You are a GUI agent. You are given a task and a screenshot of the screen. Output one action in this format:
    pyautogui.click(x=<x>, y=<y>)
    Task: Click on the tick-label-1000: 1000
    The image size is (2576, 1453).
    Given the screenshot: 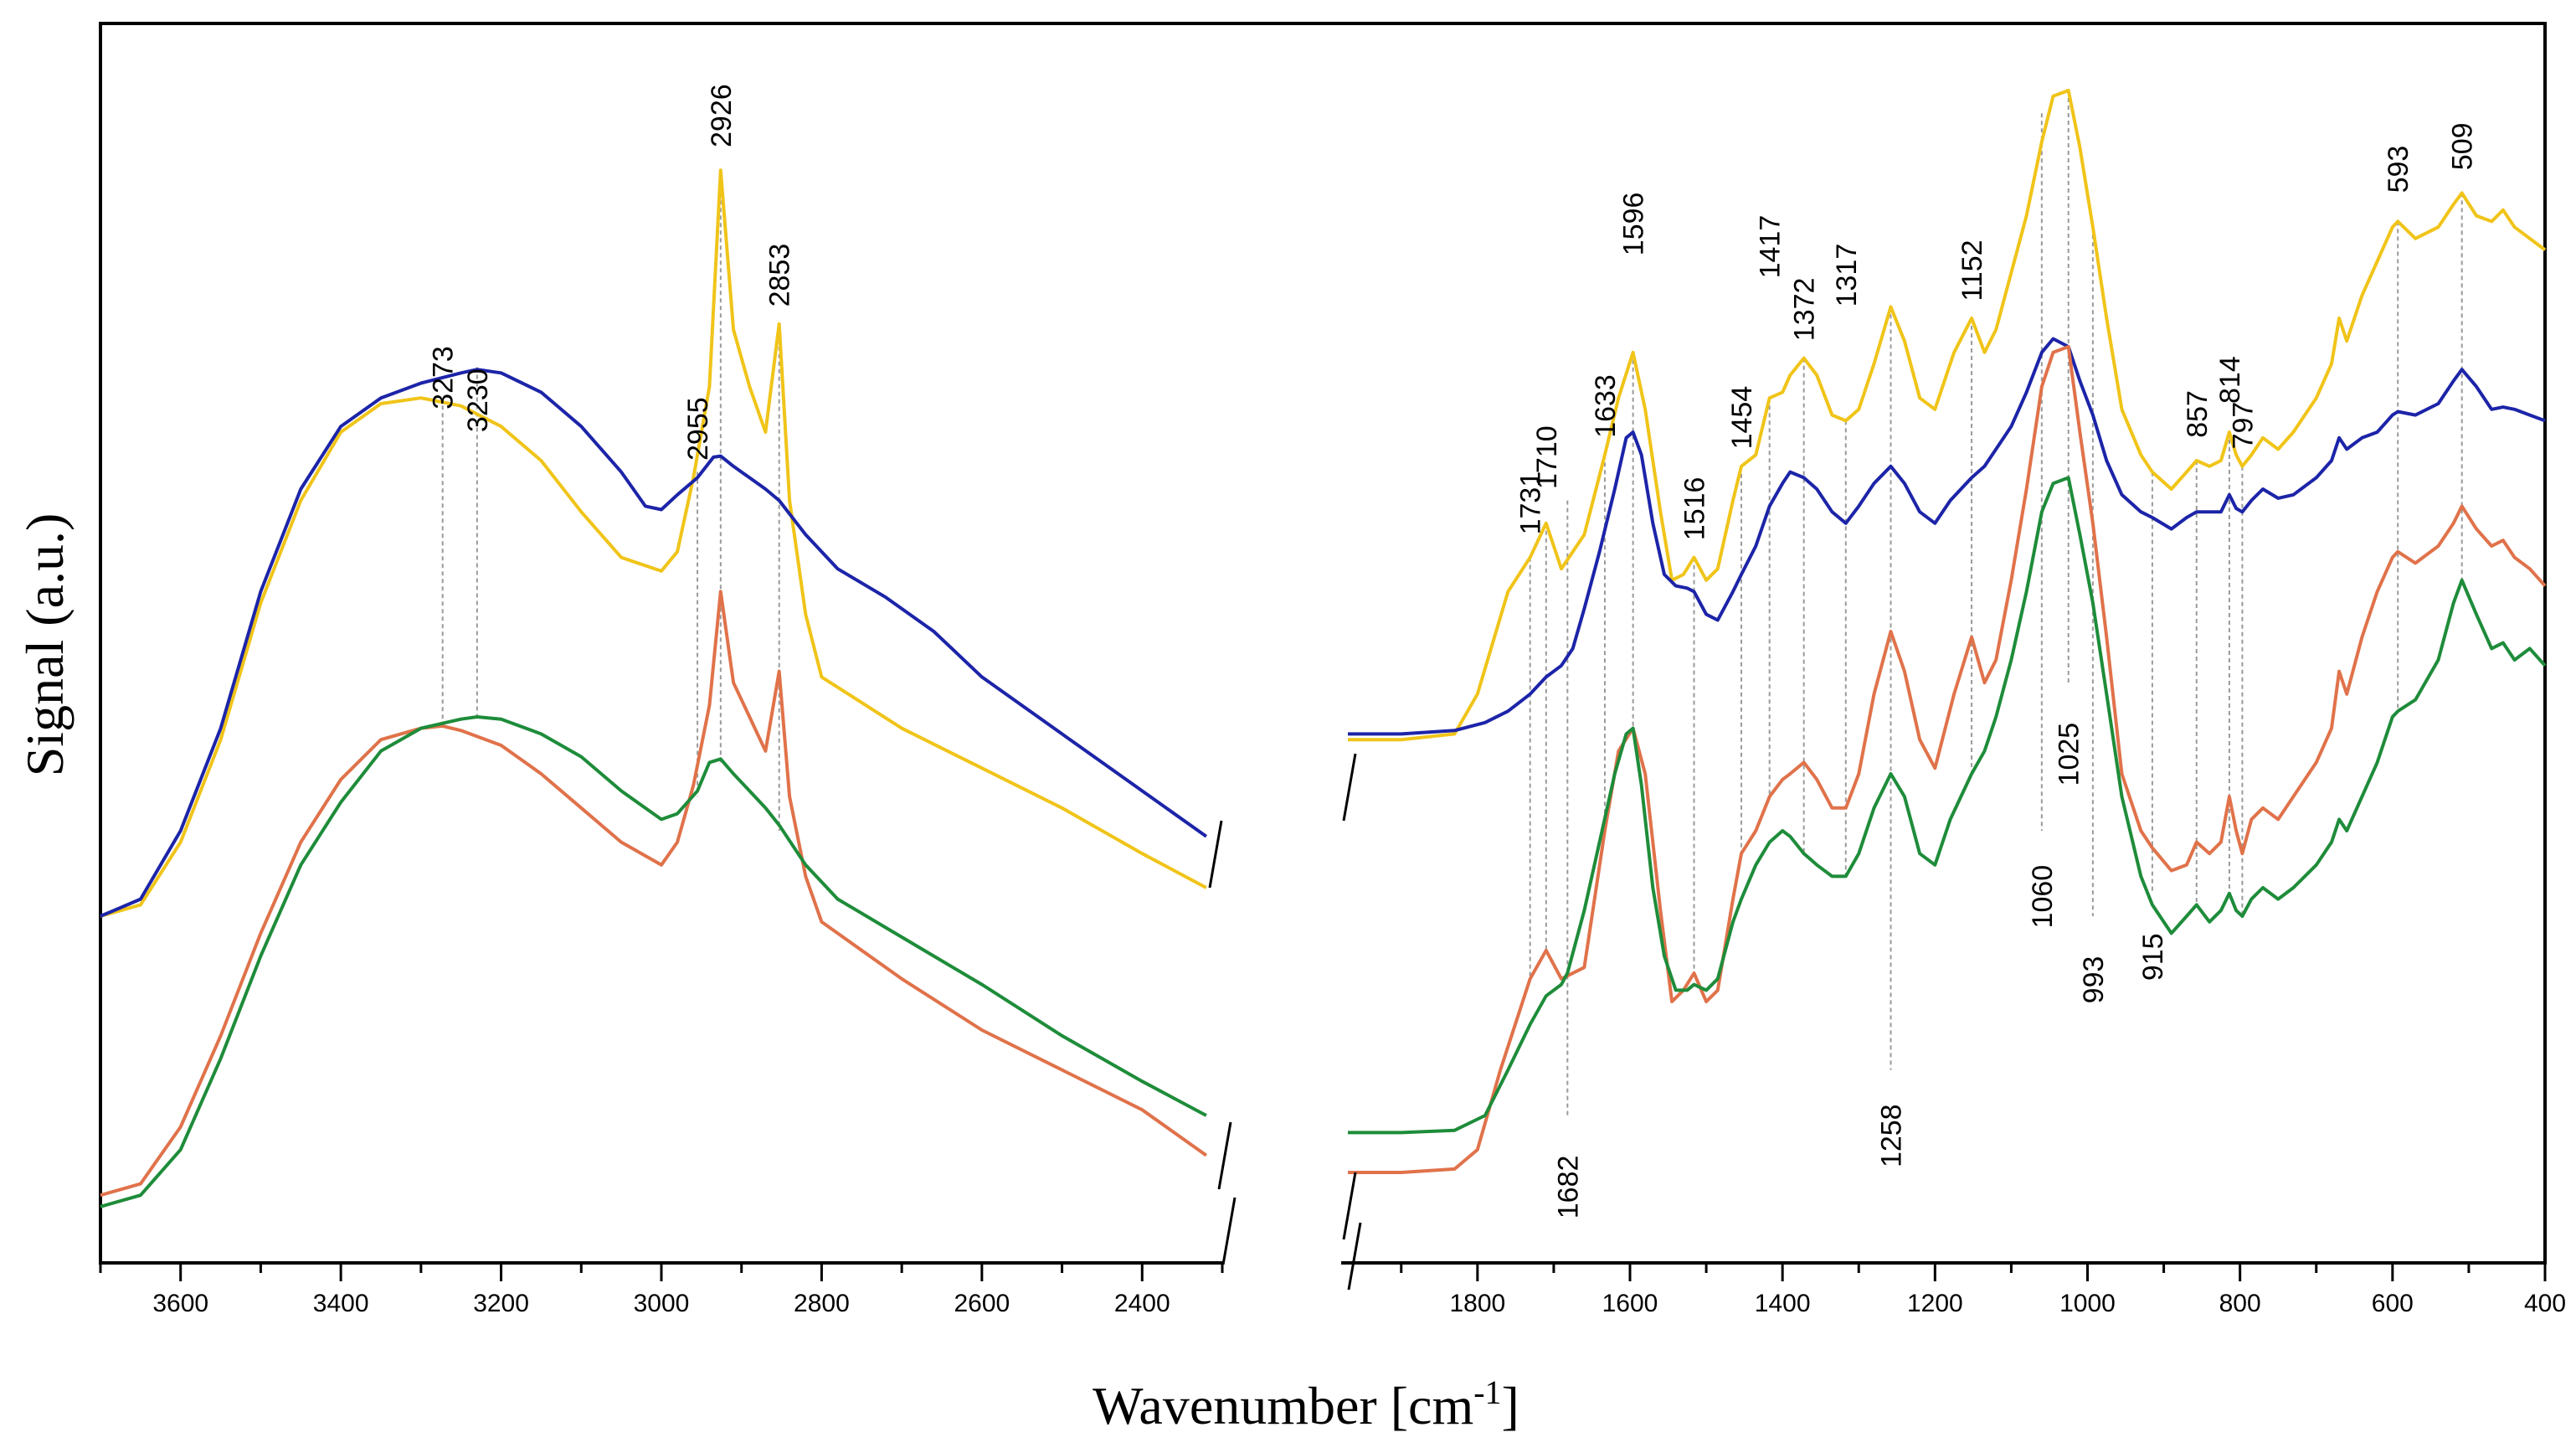 What is the action you would take?
    pyautogui.click(x=2088, y=1304)
    